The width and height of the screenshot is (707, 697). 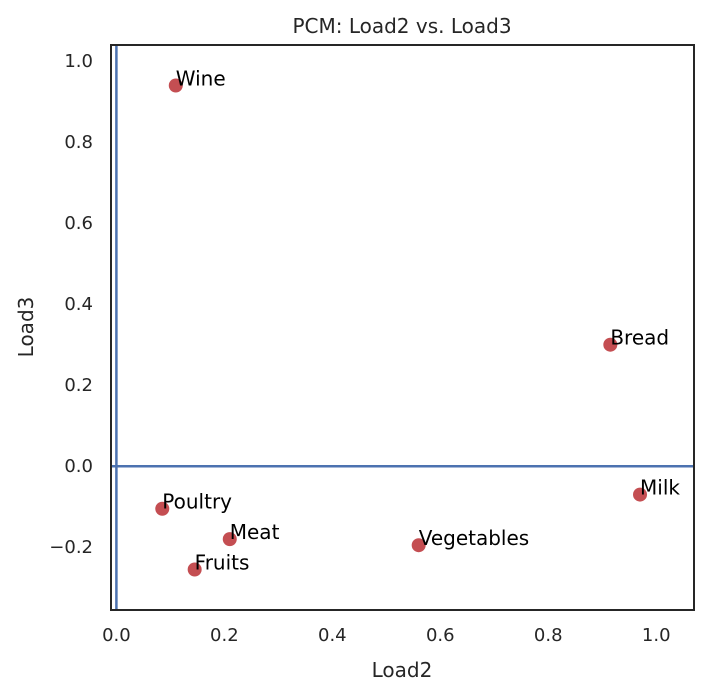 I want to click on y-tick-label: 0.6, so click(x=78, y=223).